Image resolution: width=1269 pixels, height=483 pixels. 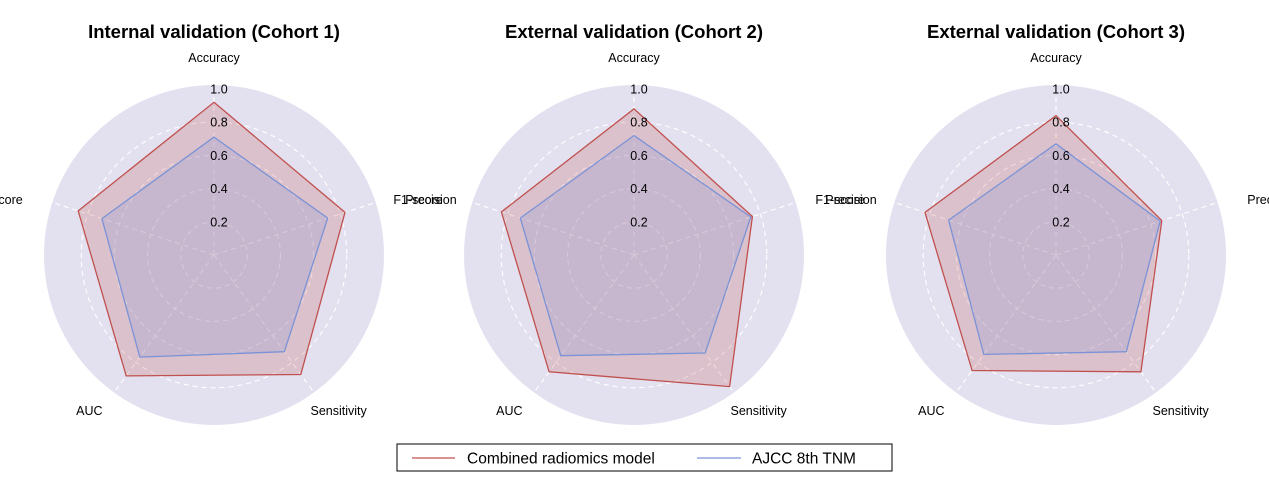 What do you see at coordinates (214, 31) in the screenshot?
I see `chart-title: Internal validation (Cohort 1)` at bounding box center [214, 31].